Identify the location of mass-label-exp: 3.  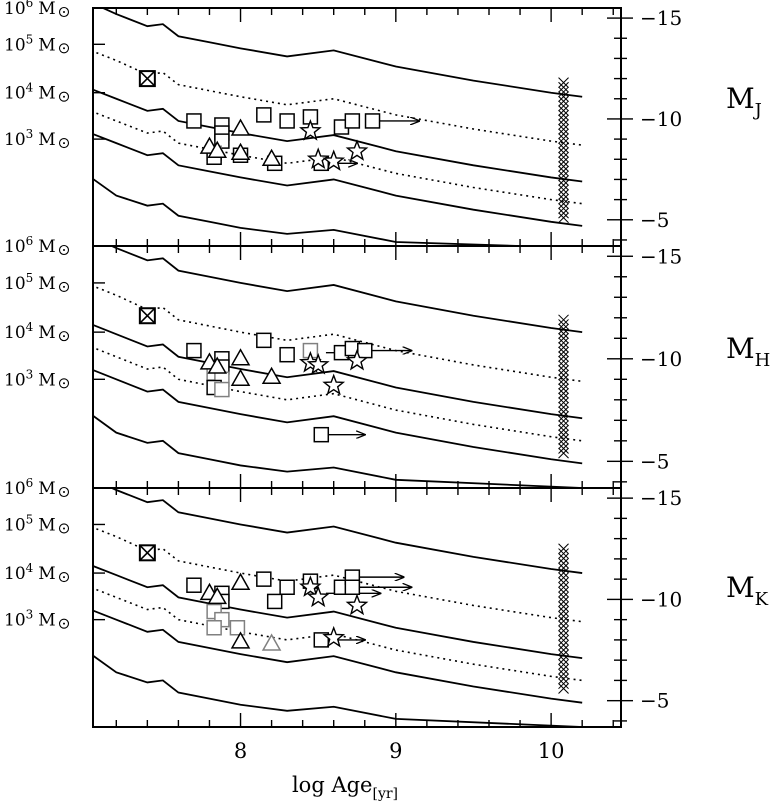
(30, 615).